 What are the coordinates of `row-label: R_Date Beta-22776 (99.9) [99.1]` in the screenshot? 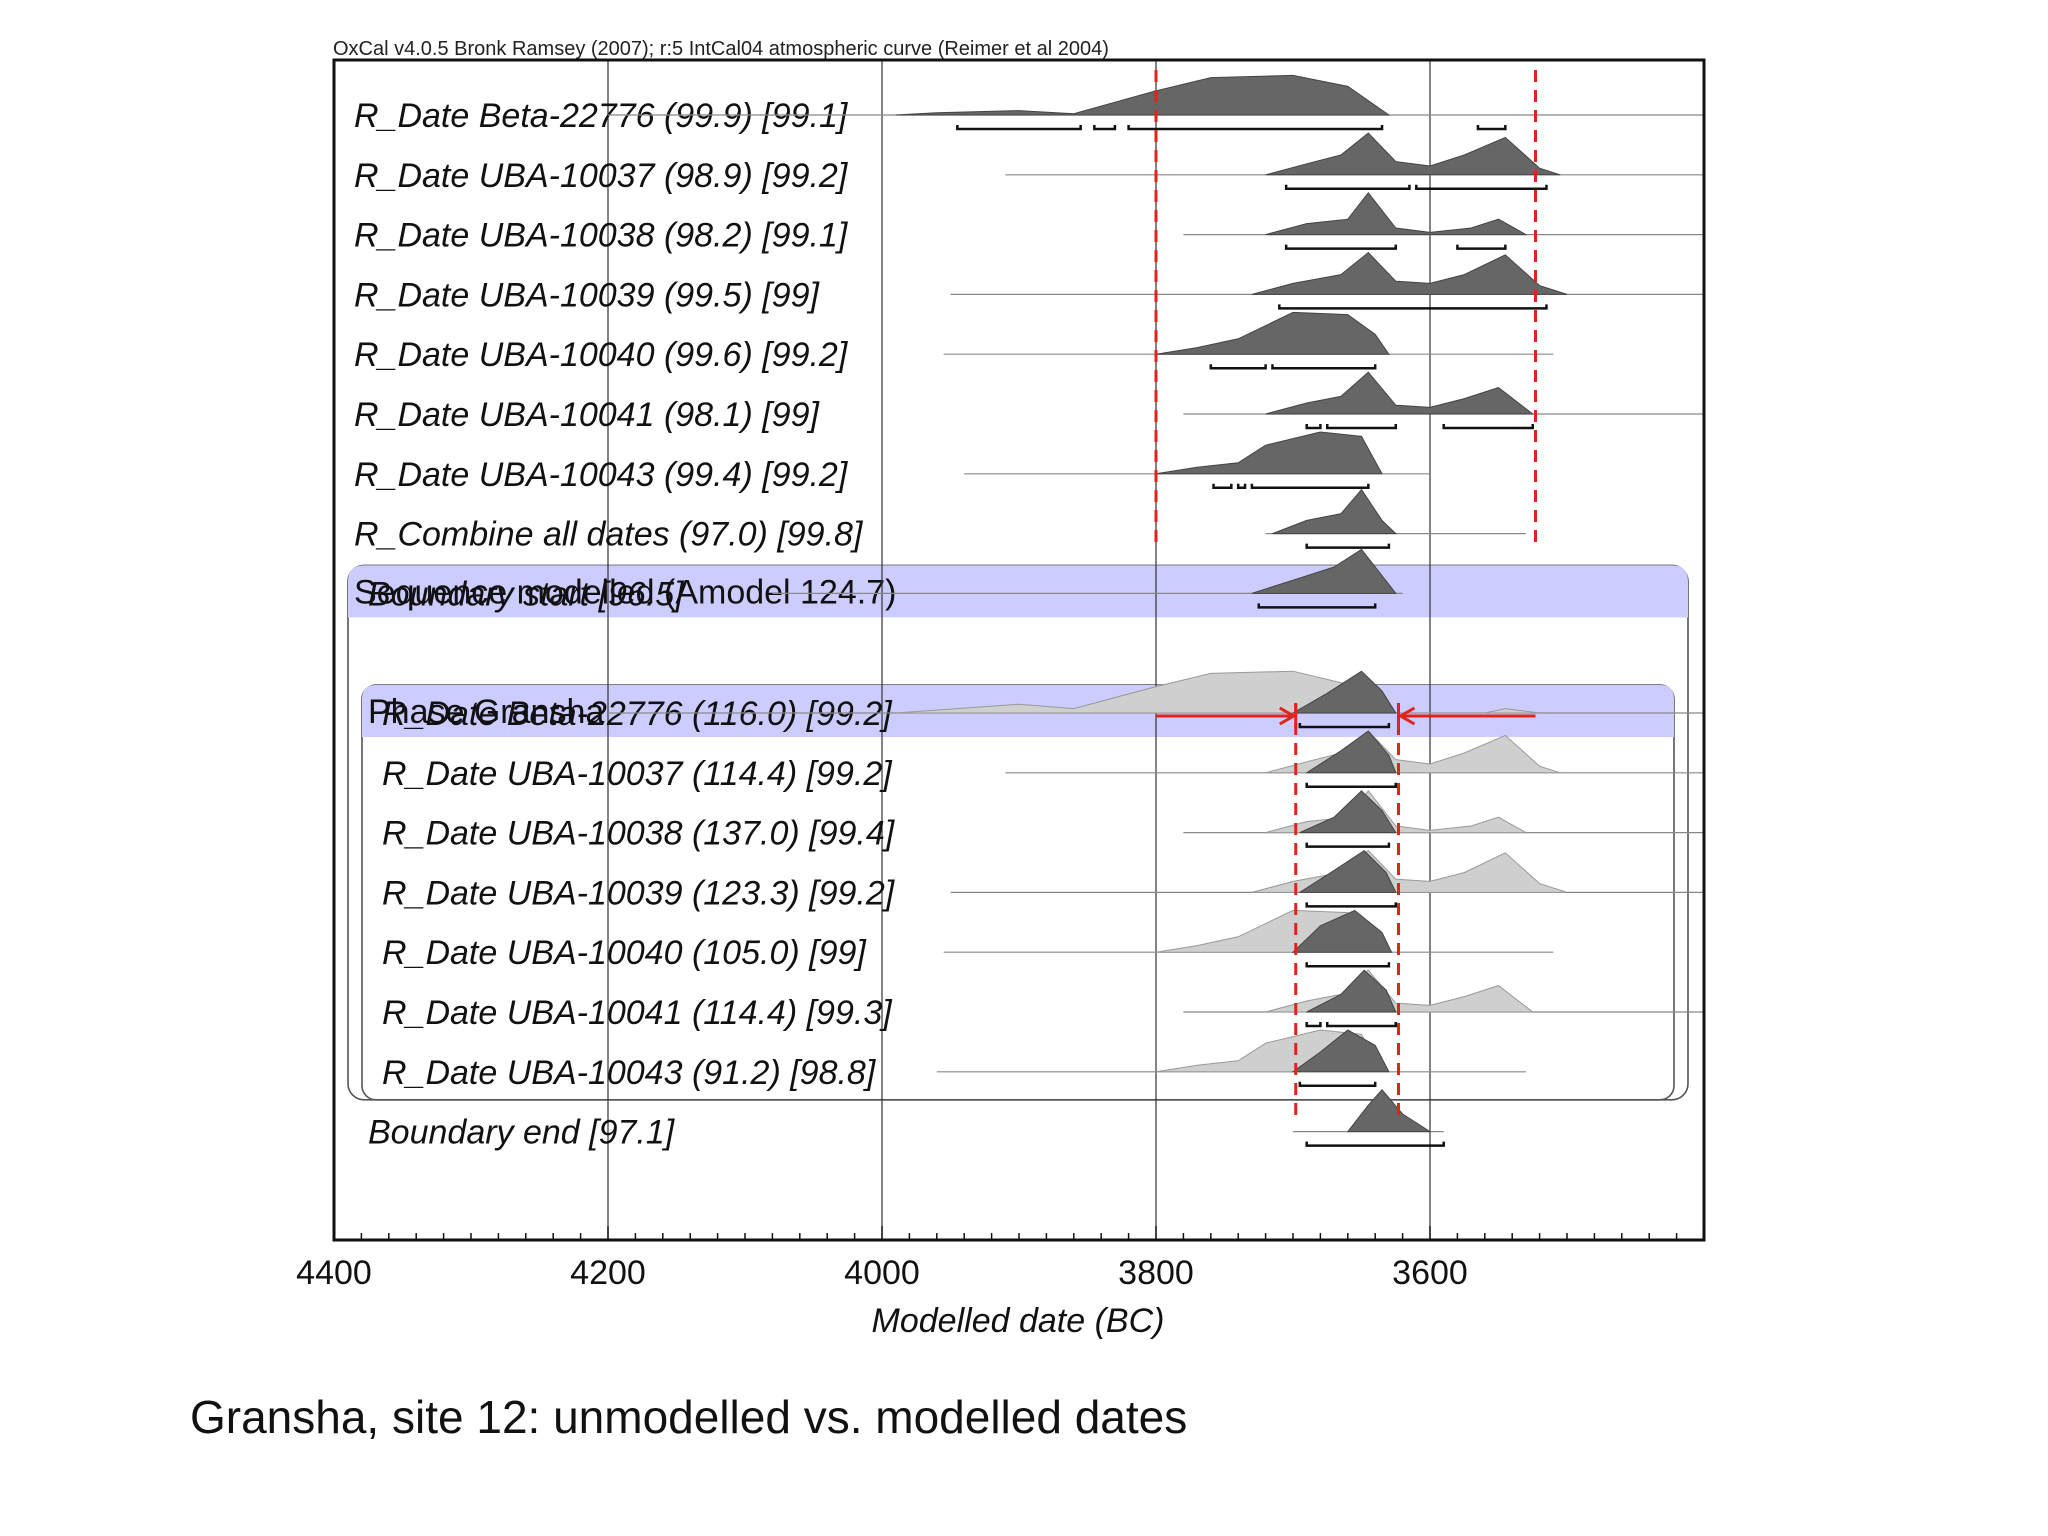 It's located at (601, 116).